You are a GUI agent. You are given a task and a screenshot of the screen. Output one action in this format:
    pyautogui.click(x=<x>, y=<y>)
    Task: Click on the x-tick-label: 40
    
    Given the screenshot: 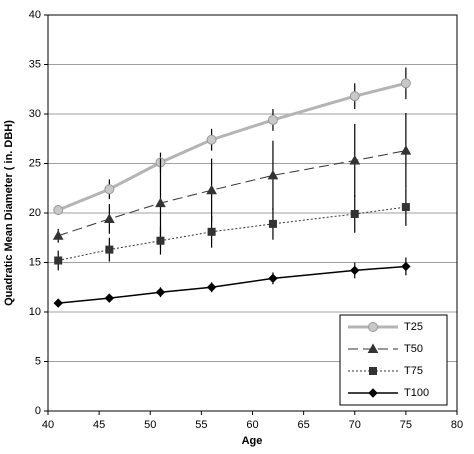 What is the action you would take?
    pyautogui.click(x=48, y=425)
    